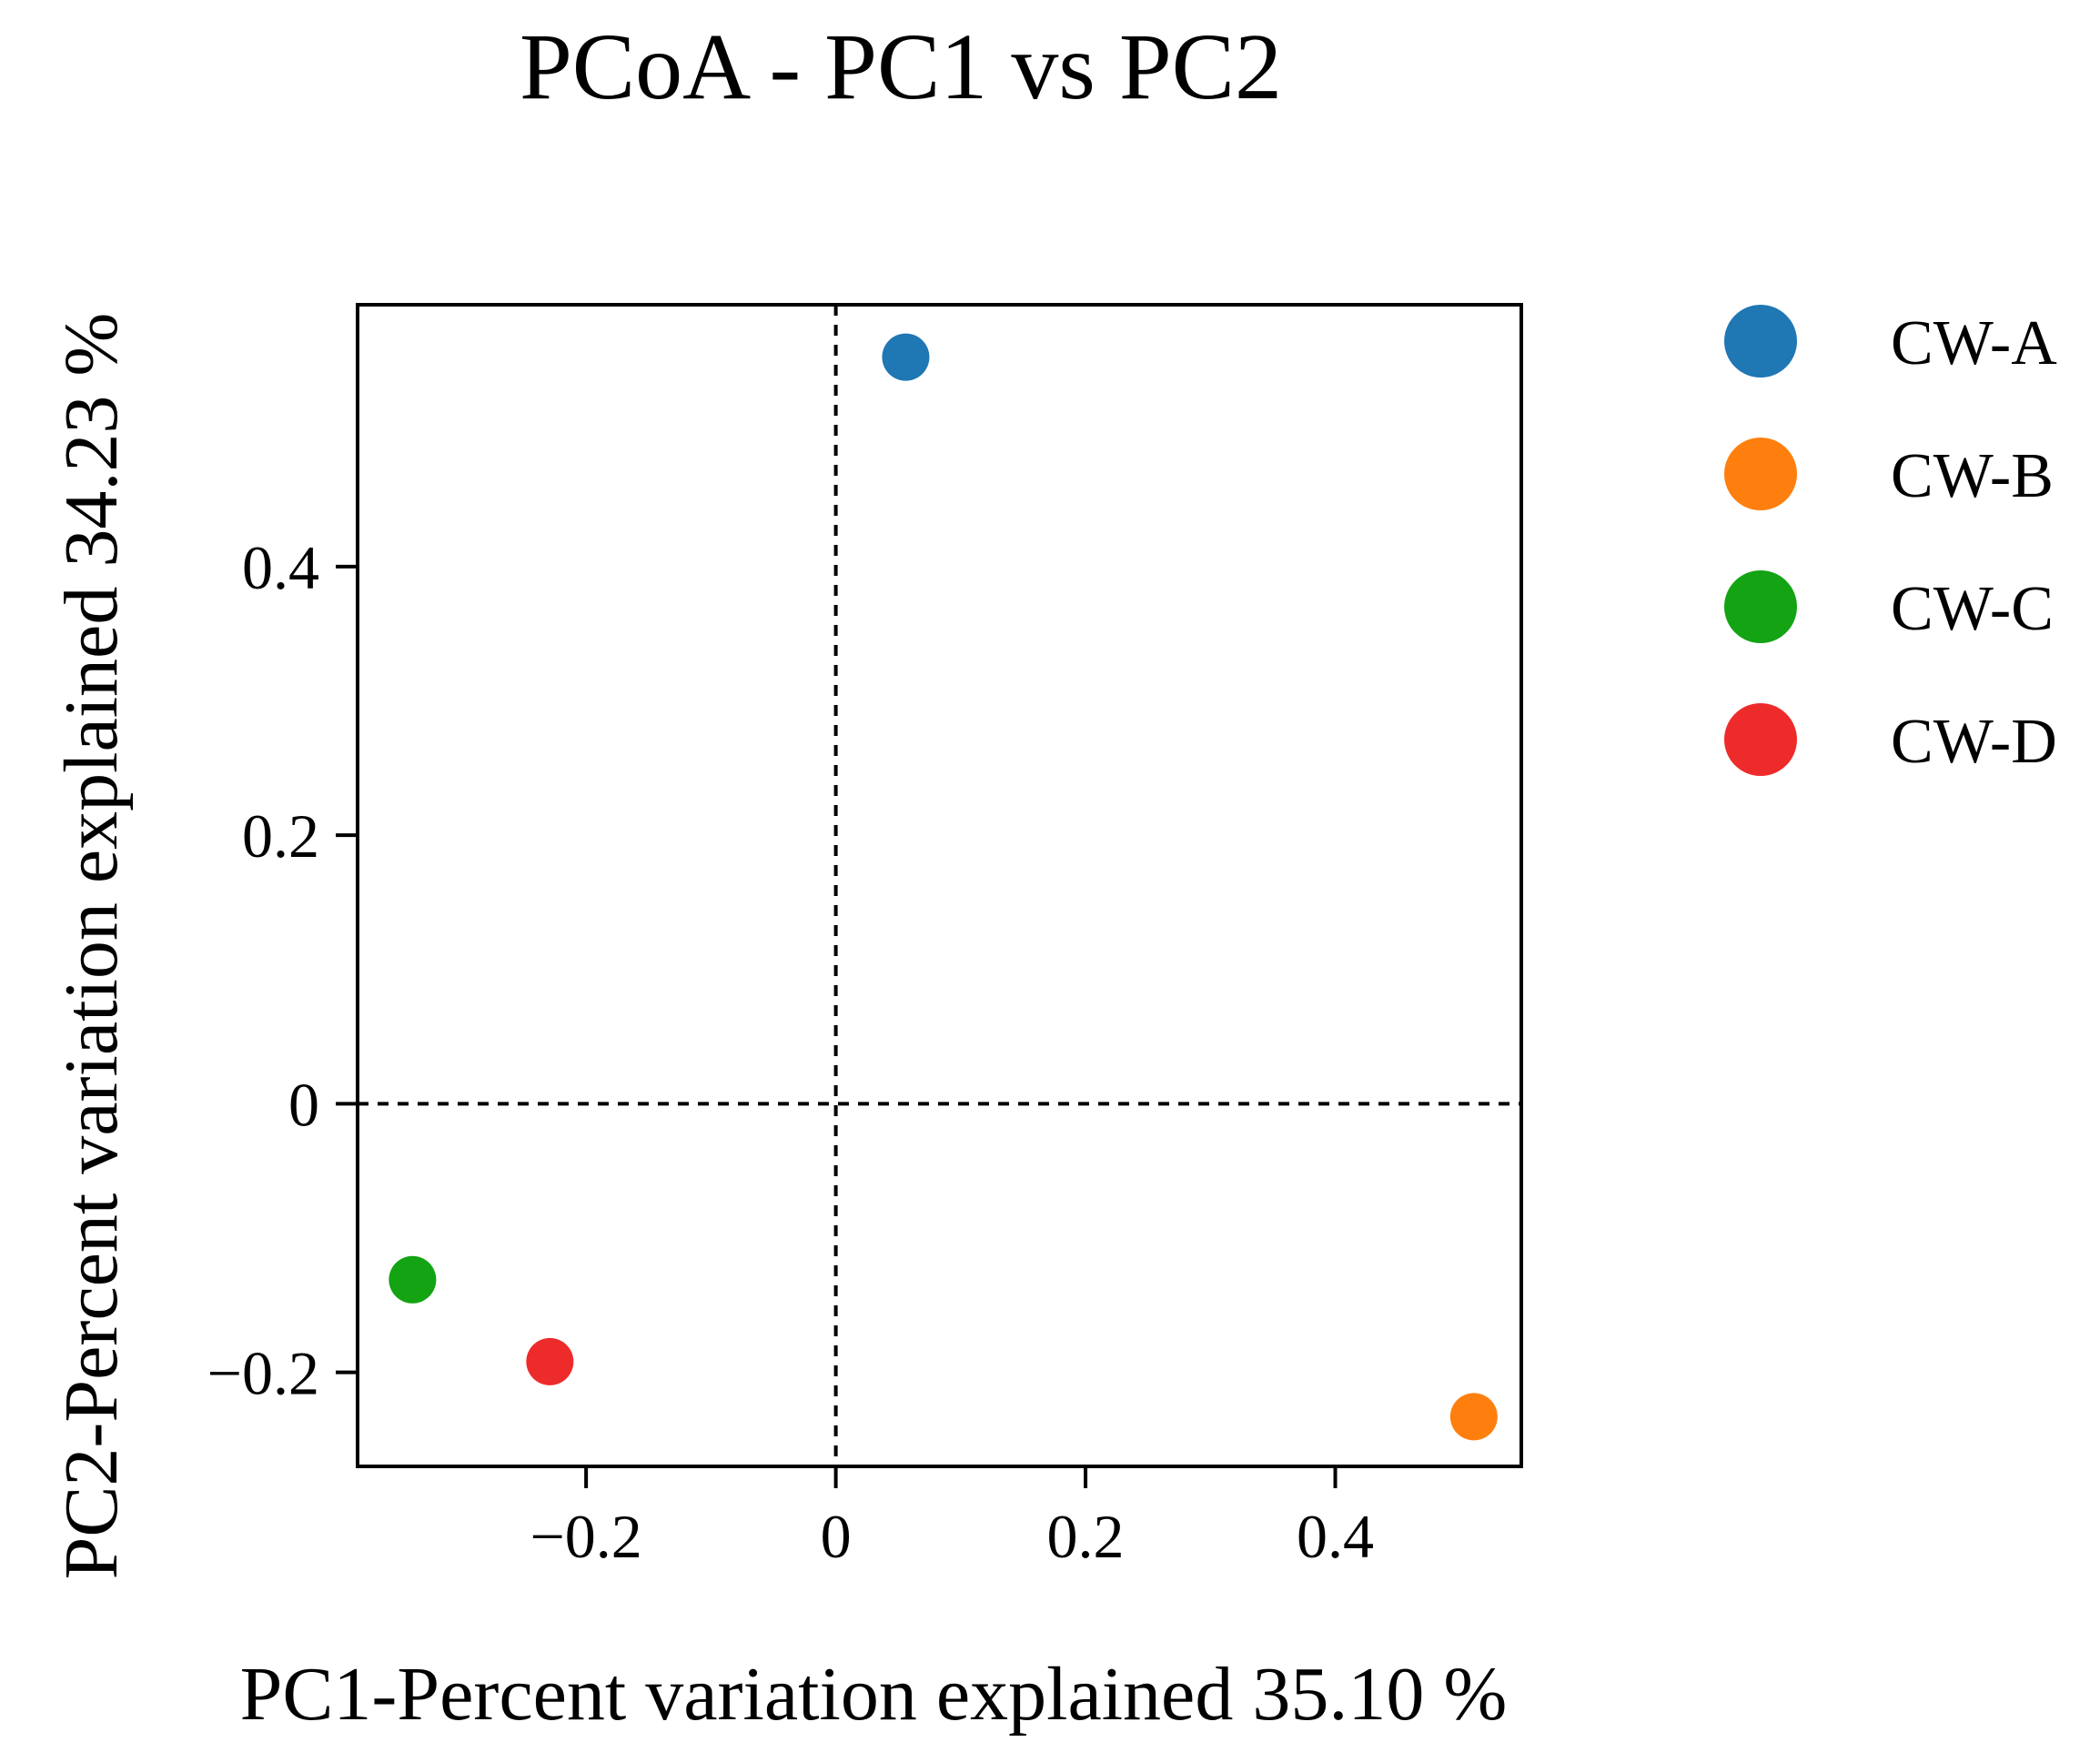 The image size is (2100, 1742). I want to click on y-axis-label: PC2-Percent variation explained 34.23 %, so click(91, 946).